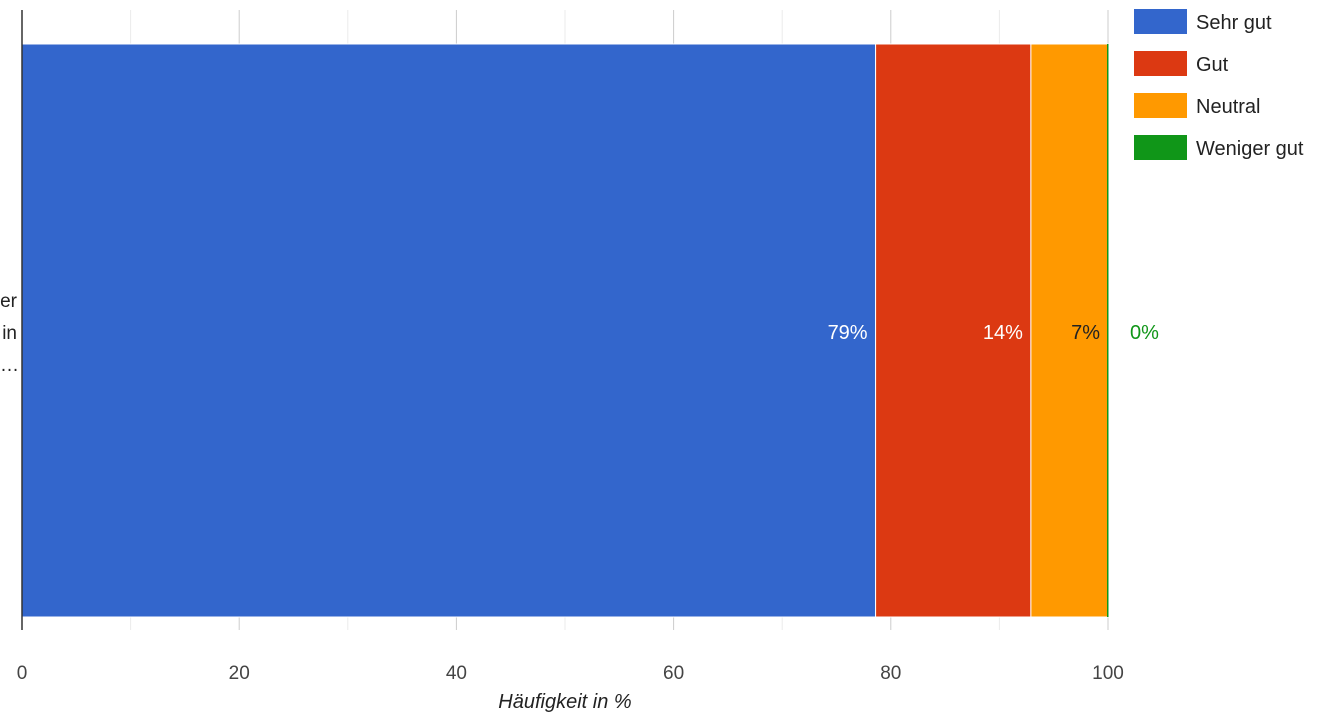  I want to click on category-label-line: er, so click(8, 301).